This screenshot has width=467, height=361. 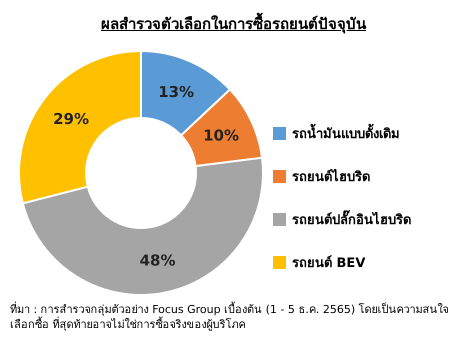 I want to click on data-label: 29%, so click(x=71, y=119).